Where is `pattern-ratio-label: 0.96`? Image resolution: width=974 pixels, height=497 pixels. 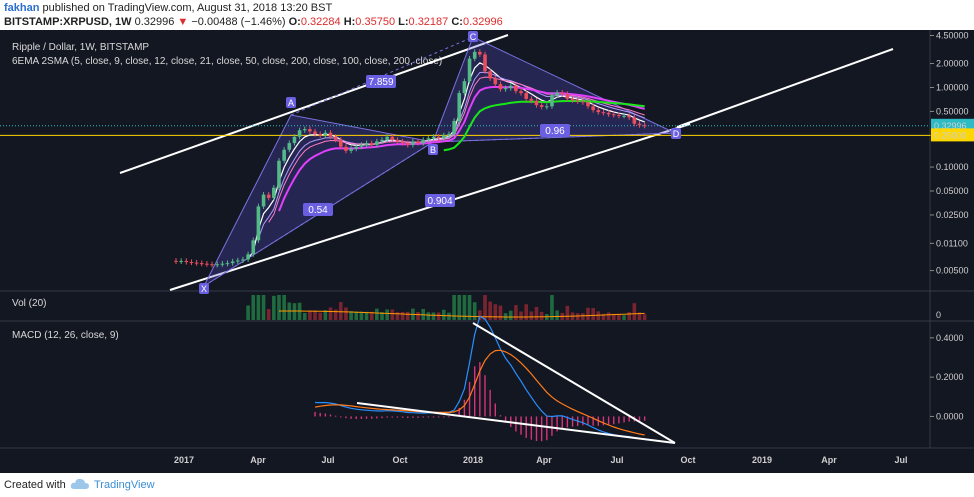 pattern-ratio-label: 0.96 is located at coordinates (555, 131).